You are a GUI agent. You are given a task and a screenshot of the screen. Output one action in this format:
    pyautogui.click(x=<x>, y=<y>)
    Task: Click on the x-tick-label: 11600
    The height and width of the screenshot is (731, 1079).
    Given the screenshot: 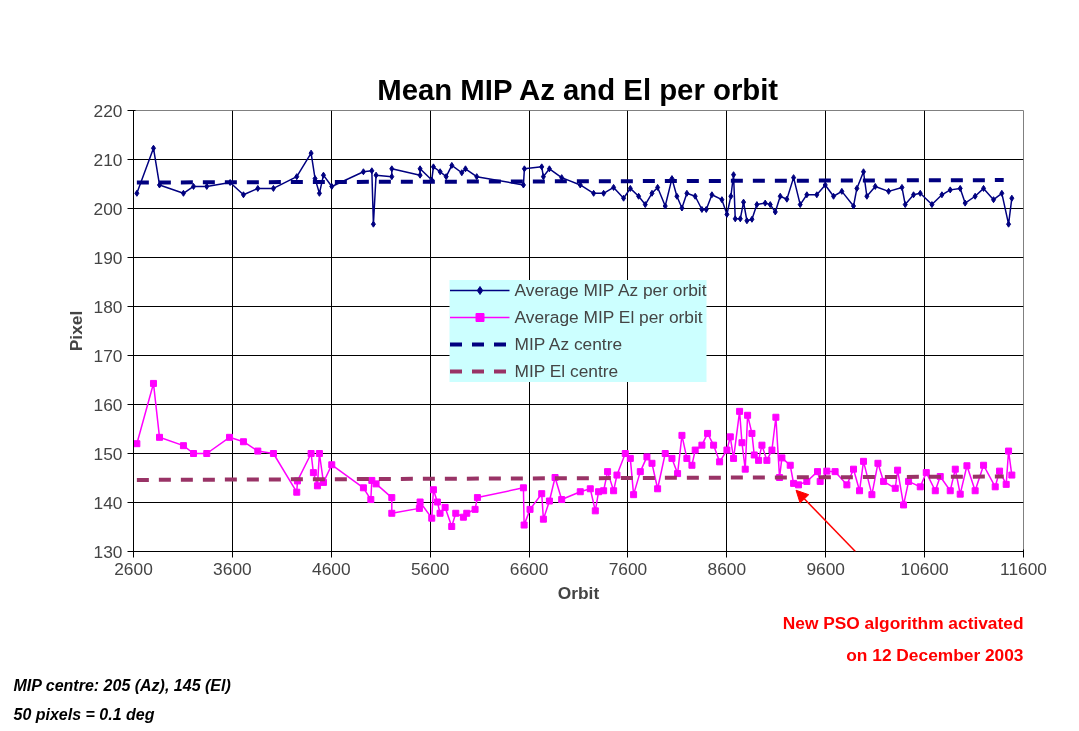 What is the action you would take?
    pyautogui.click(x=1023, y=568)
    